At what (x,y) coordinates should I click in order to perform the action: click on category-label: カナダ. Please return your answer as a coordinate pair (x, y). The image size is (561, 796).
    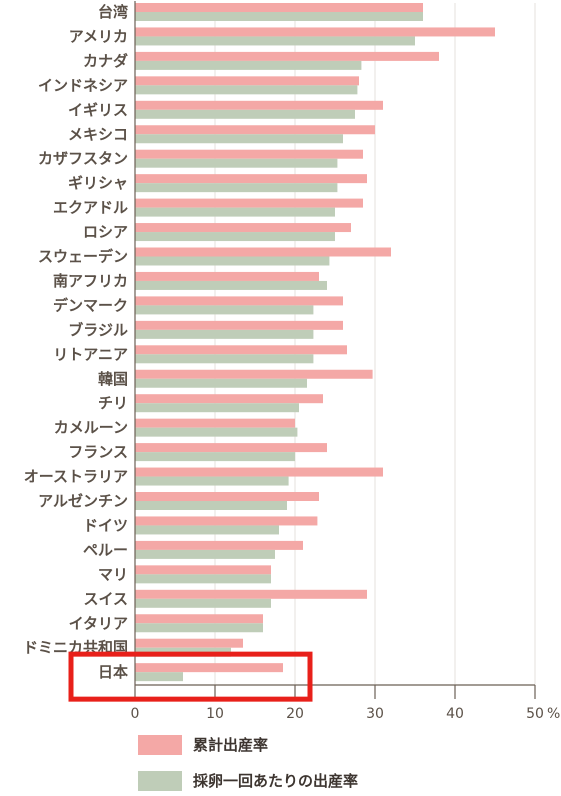
    Looking at the image, I should click on (105, 61).